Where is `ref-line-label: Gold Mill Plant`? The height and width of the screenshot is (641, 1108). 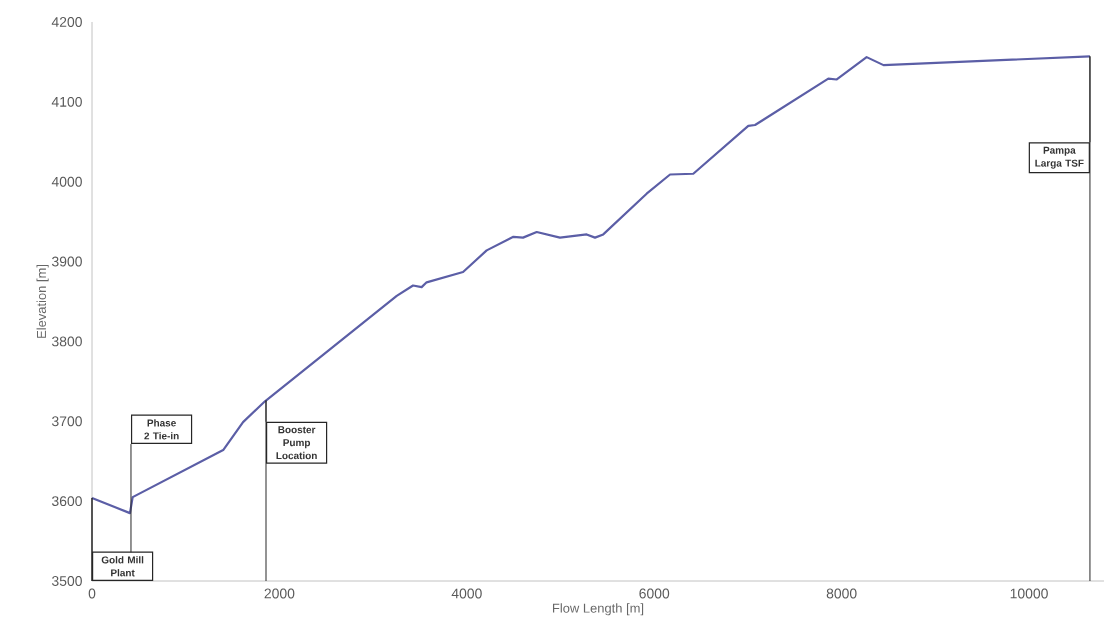
ref-line-label: Gold Mill Plant is located at coordinates (122, 566).